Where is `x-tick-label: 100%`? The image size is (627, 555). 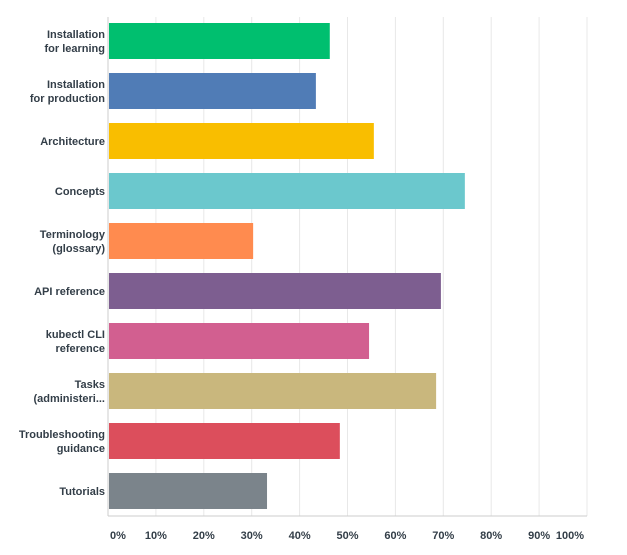 x-tick-label: 100% is located at coordinates (570, 536).